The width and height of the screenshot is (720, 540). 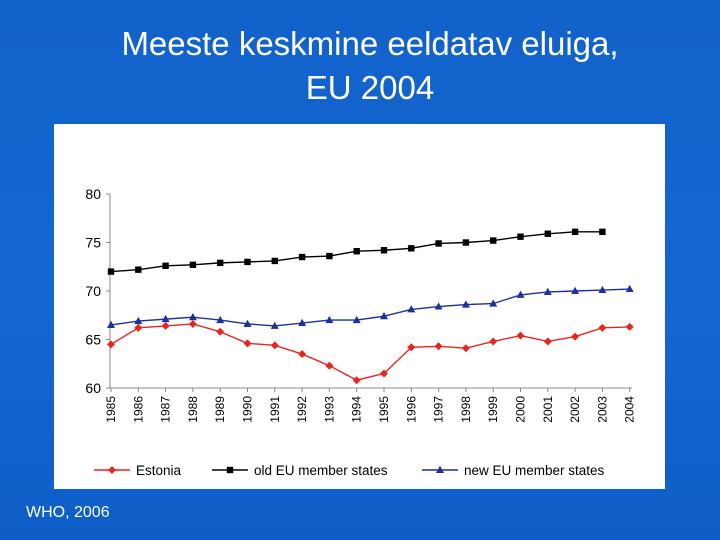 What do you see at coordinates (384, 409) in the screenshot?
I see `x-tick-label: 1995` at bounding box center [384, 409].